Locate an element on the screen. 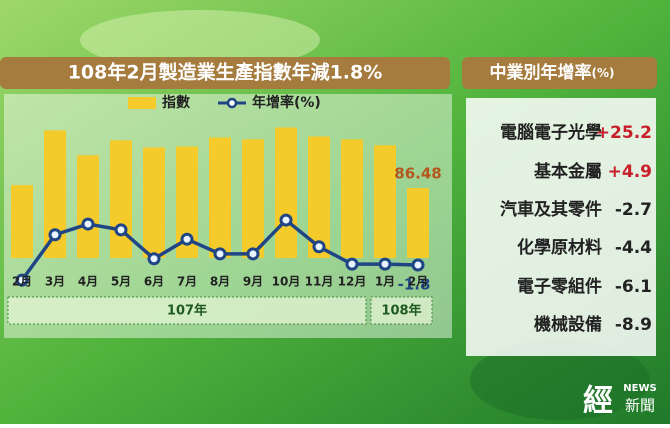 This screenshot has height=428, width=670. row-value: -6.1 is located at coordinates (633, 287).